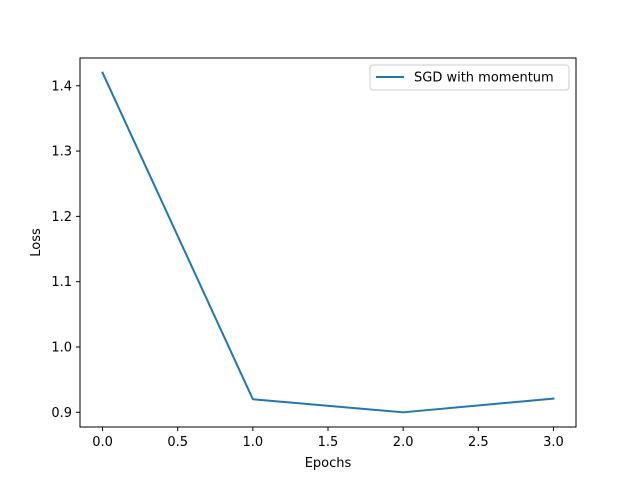  I want to click on y-tick-label: 1.0, so click(61, 347).